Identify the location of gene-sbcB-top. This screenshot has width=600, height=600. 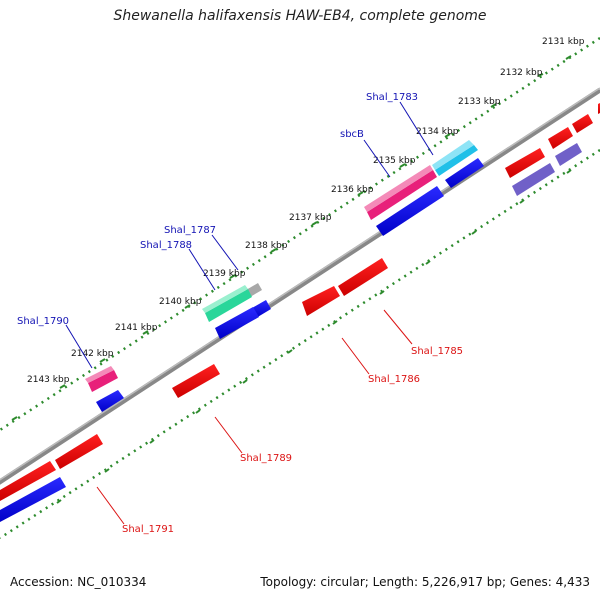
(398, 188).